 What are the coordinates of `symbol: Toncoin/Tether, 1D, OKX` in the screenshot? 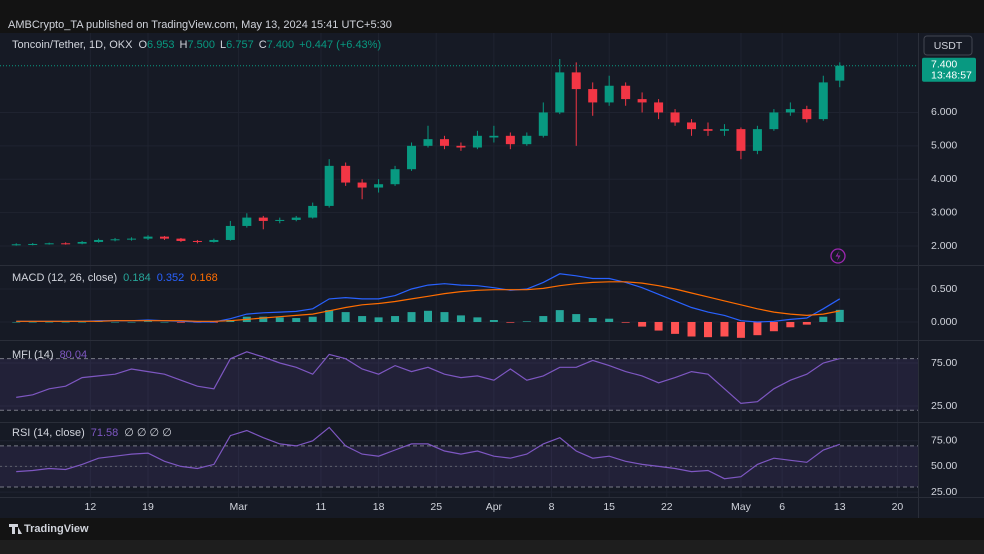 It's located at (72, 45).